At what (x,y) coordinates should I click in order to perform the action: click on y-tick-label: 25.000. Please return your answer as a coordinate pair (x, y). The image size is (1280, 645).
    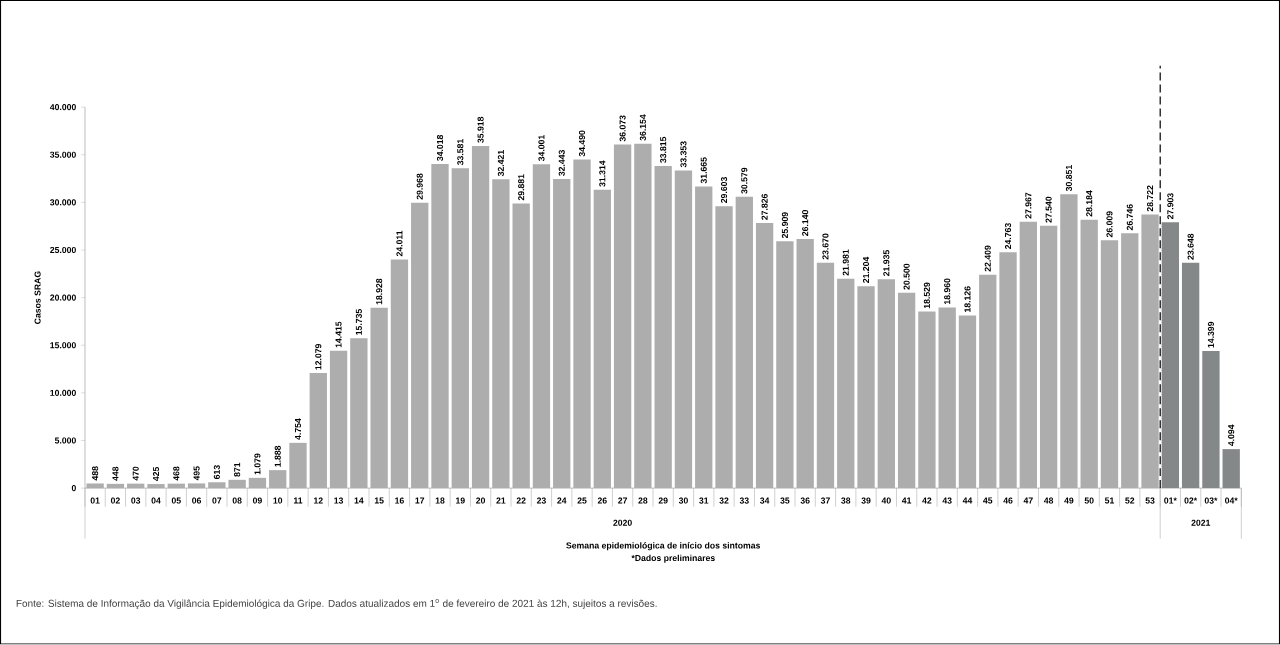
    Looking at the image, I should click on (63, 250).